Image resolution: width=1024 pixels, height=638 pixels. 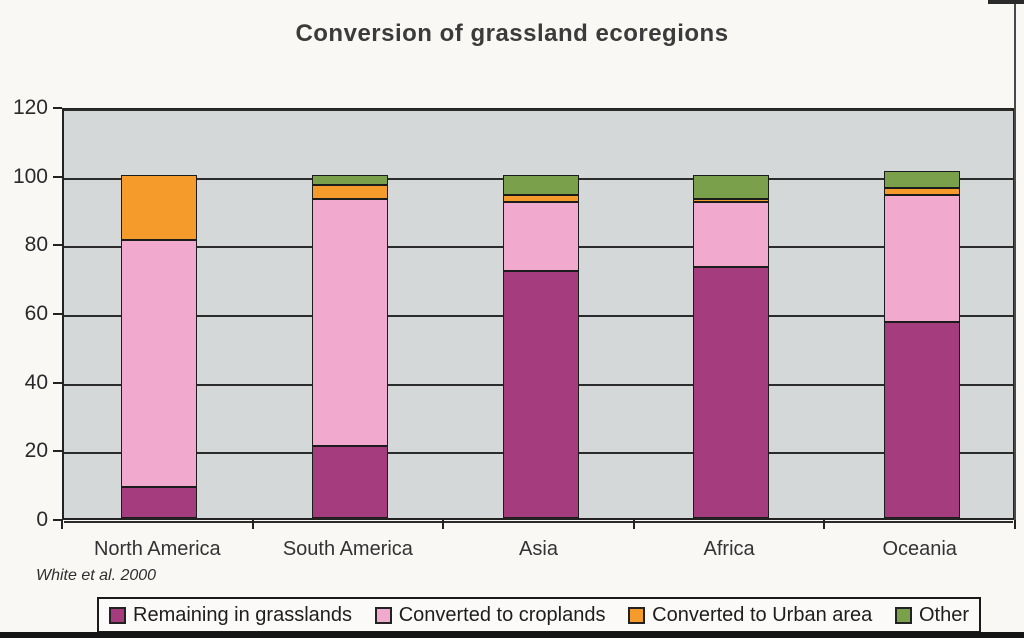 I want to click on legend-item: Converted to Urban area, so click(x=750, y=615).